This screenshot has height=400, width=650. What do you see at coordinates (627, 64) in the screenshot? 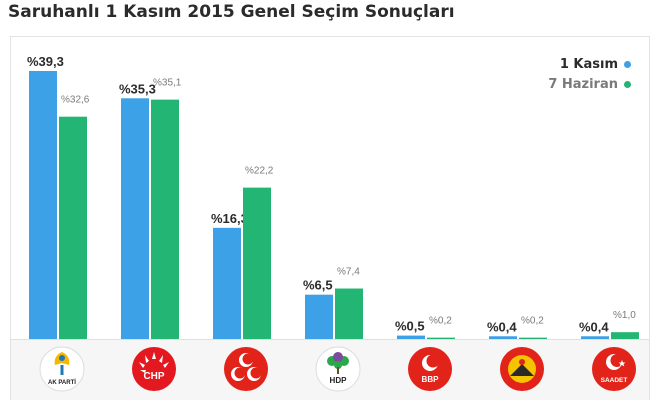
I see `legend-dot-nov` at bounding box center [627, 64].